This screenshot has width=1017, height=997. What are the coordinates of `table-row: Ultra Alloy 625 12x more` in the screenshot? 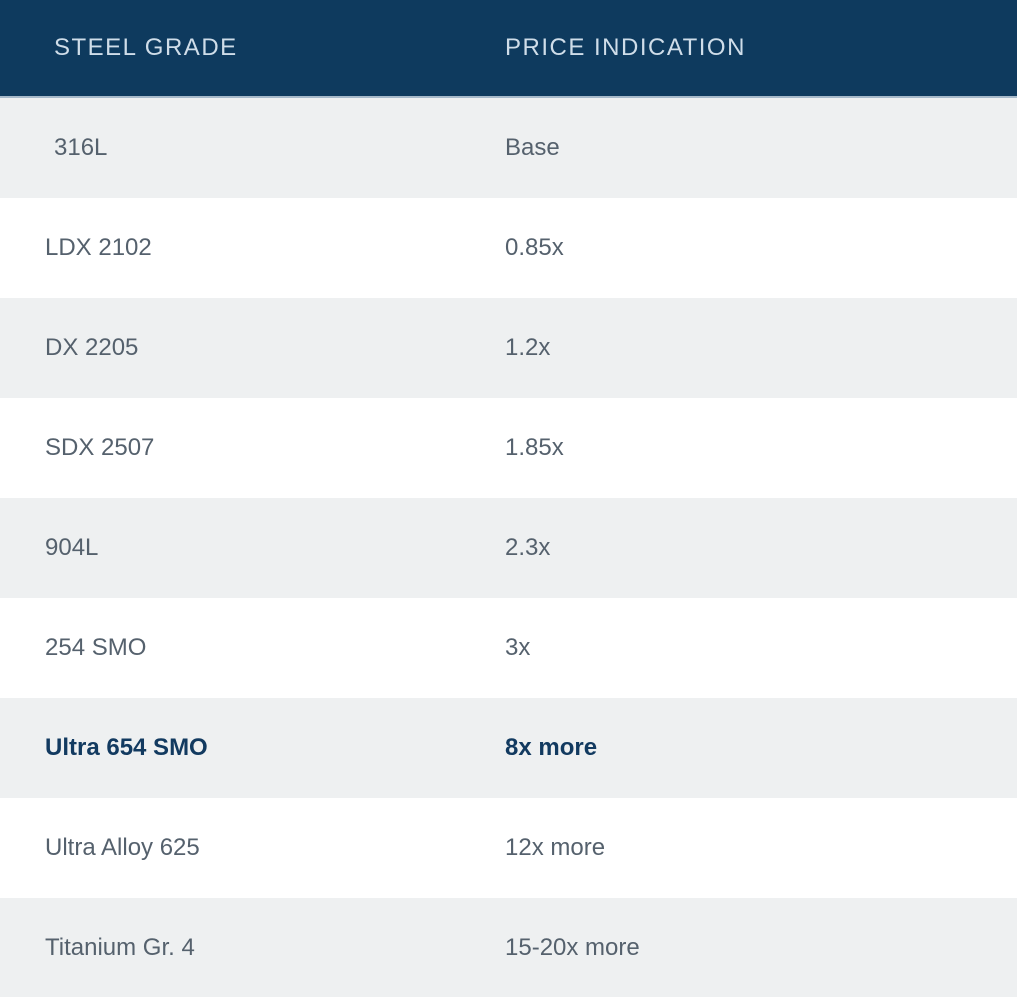 It's located at (508, 848).